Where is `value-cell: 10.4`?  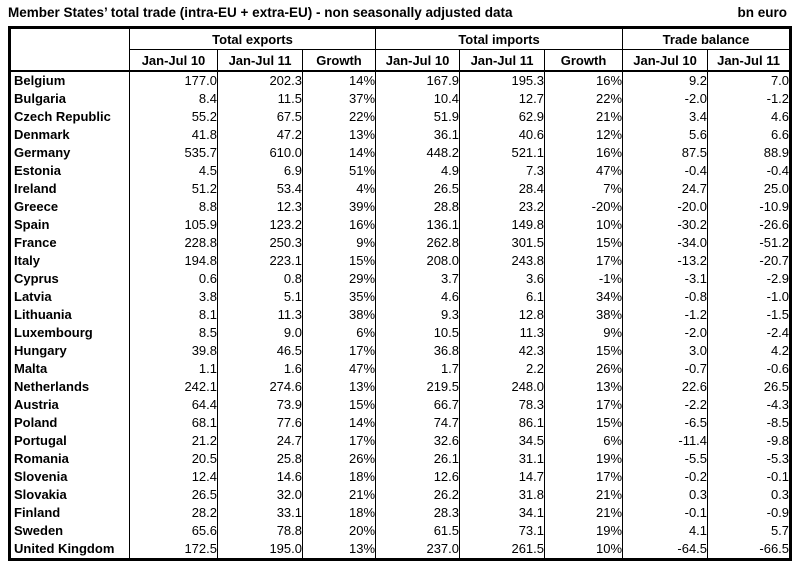
value-cell: 10.4 is located at coordinates (418, 99).